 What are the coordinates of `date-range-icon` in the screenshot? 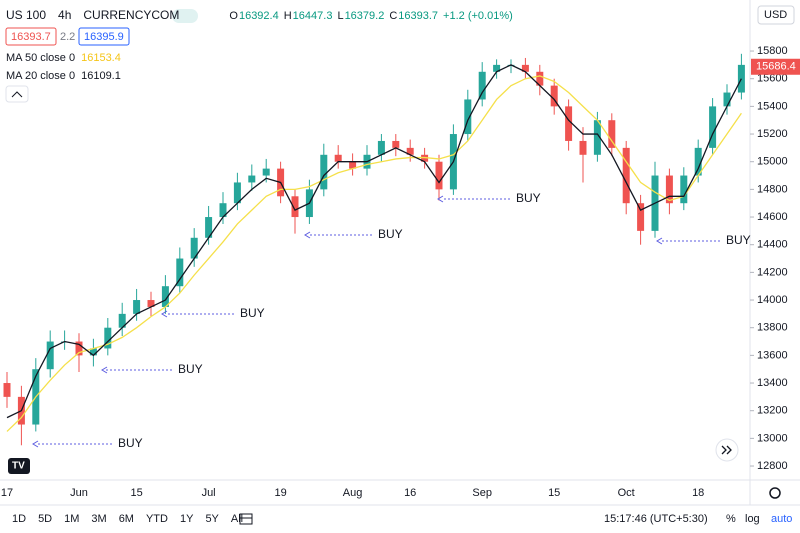 It's located at (246, 519).